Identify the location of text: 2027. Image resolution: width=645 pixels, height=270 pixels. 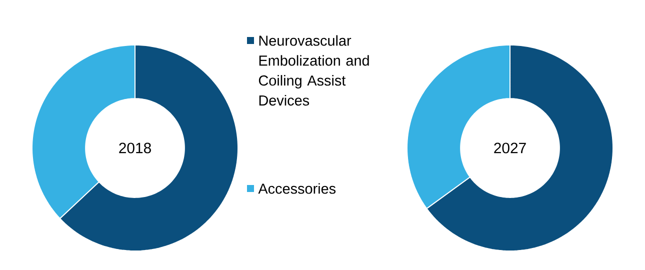
(510, 148).